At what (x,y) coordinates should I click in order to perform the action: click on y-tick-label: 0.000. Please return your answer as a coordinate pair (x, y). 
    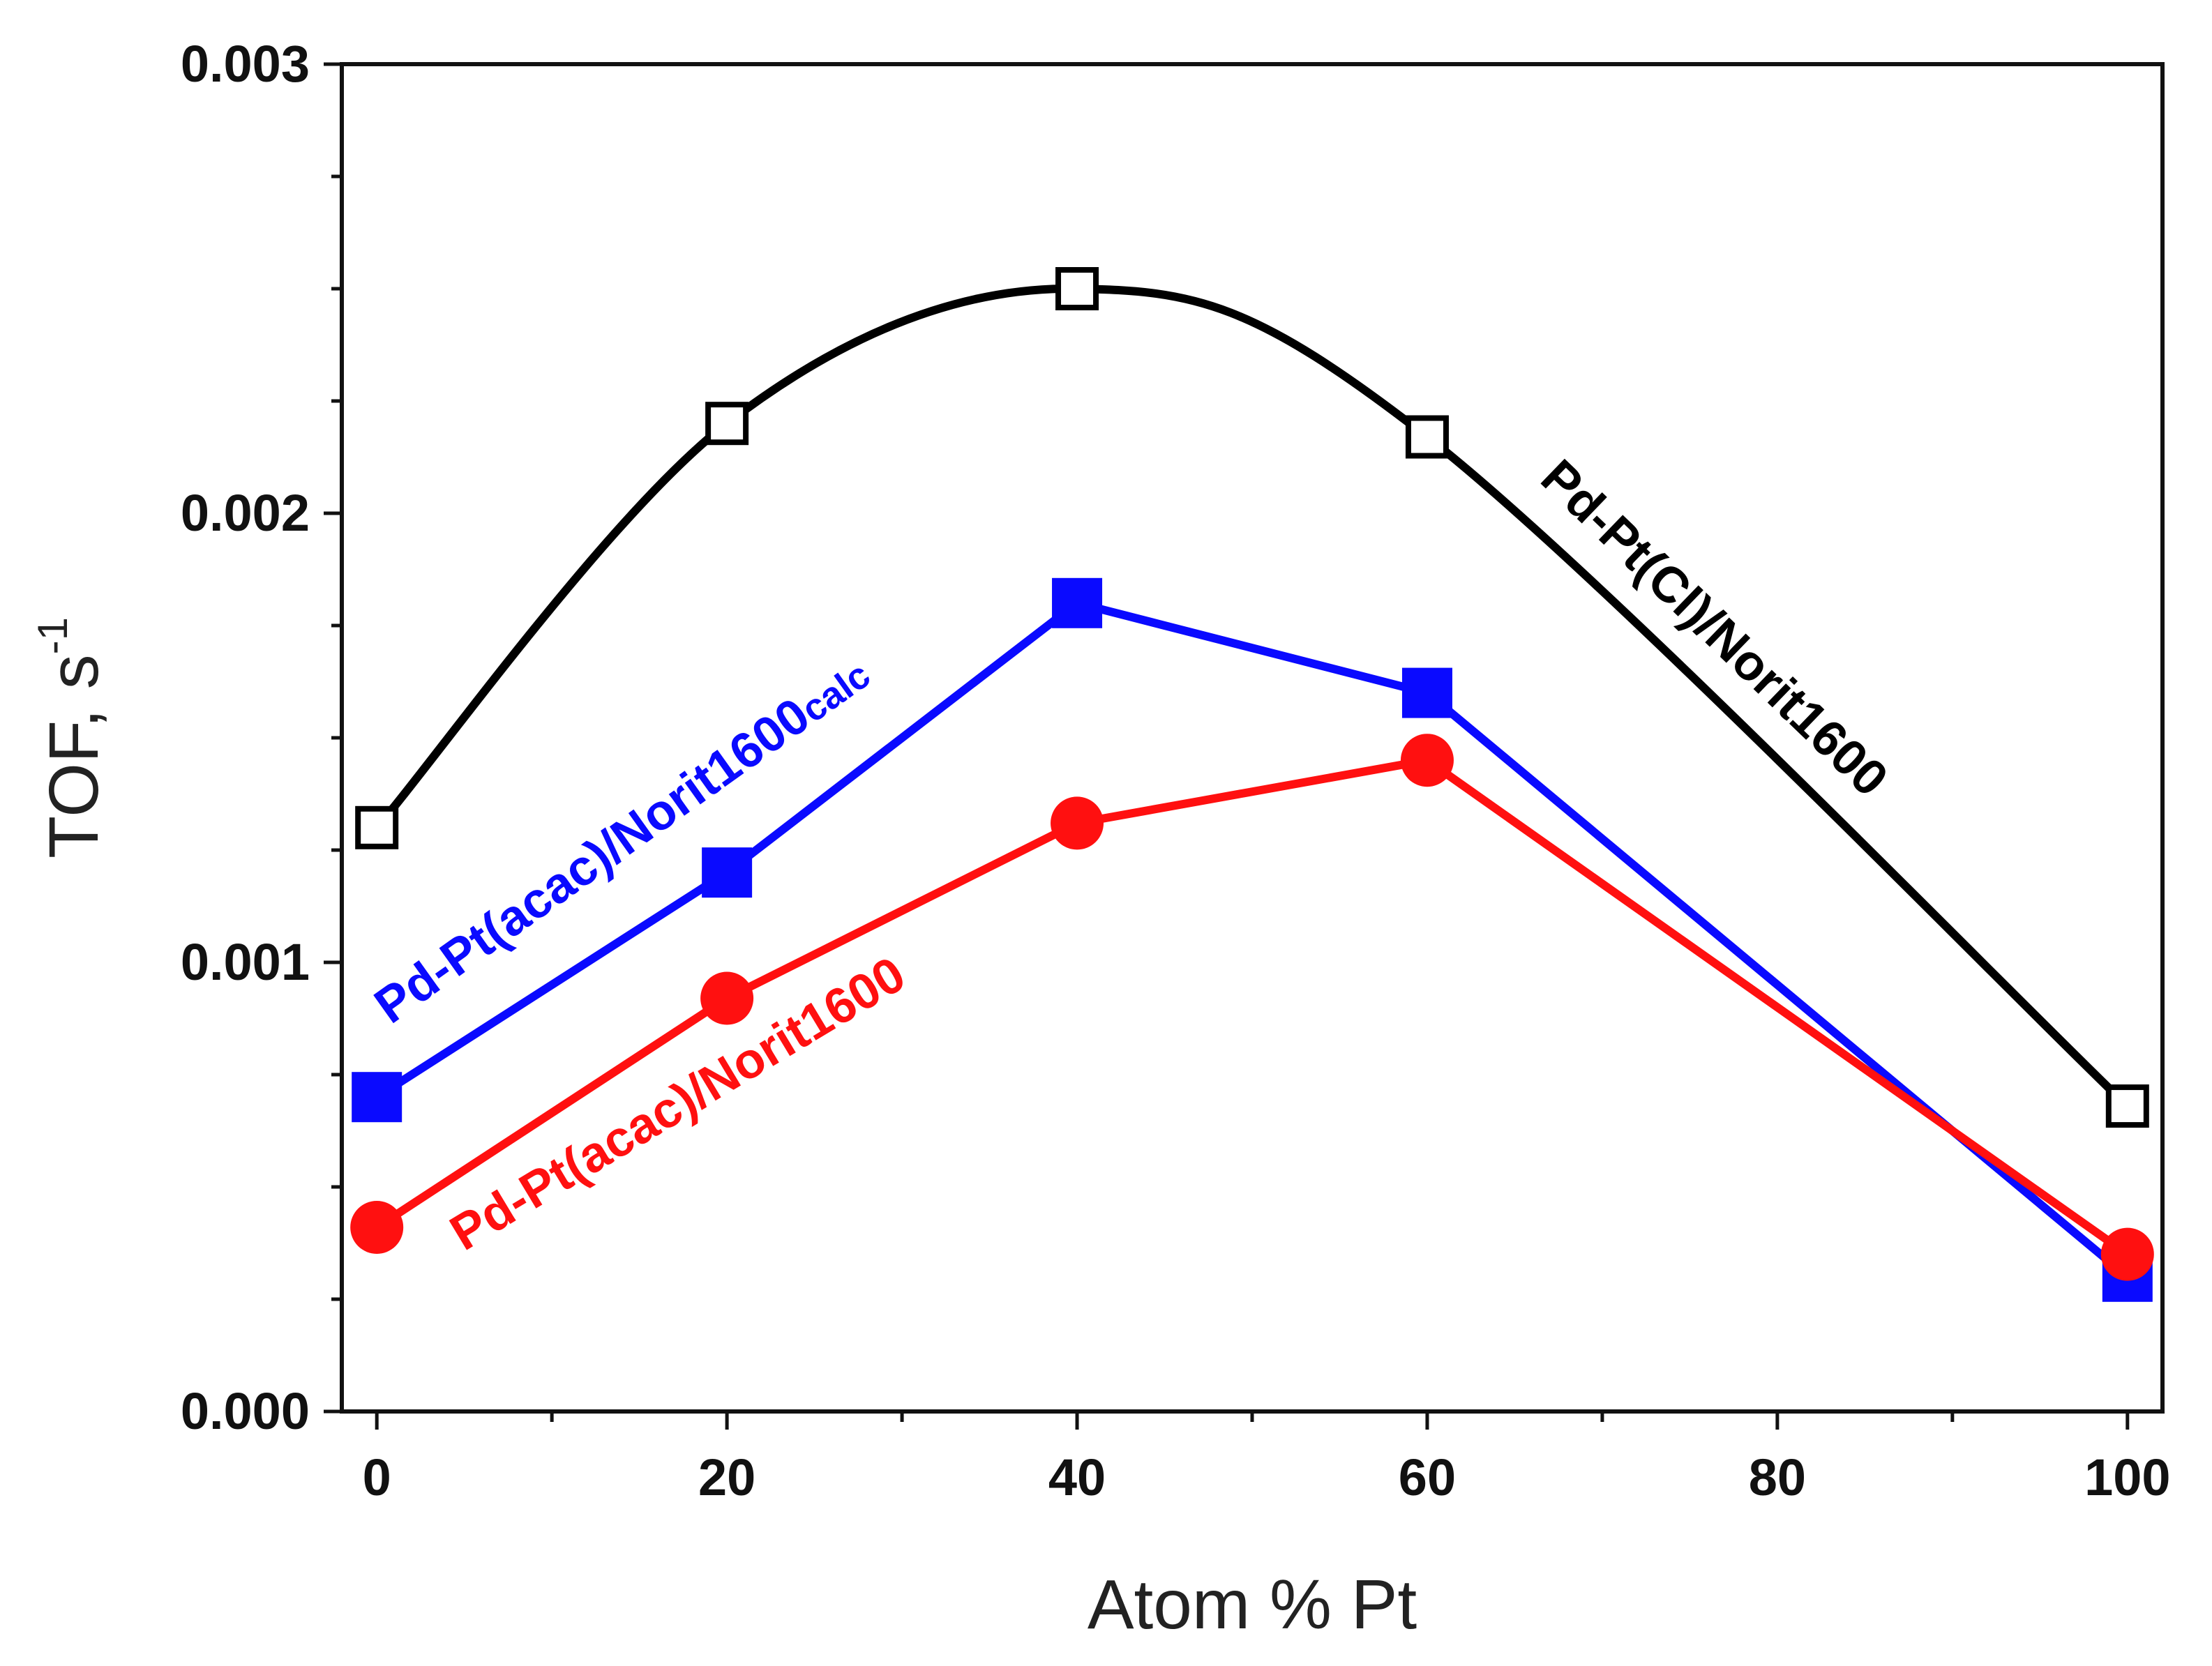
    Looking at the image, I should click on (245, 1411).